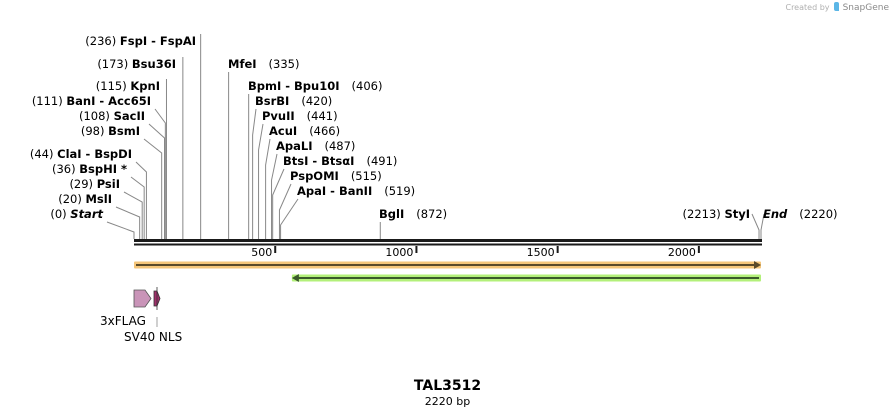 The image size is (895, 418). I want to click on site-name: BpmI - Bpu10I, so click(294, 86).